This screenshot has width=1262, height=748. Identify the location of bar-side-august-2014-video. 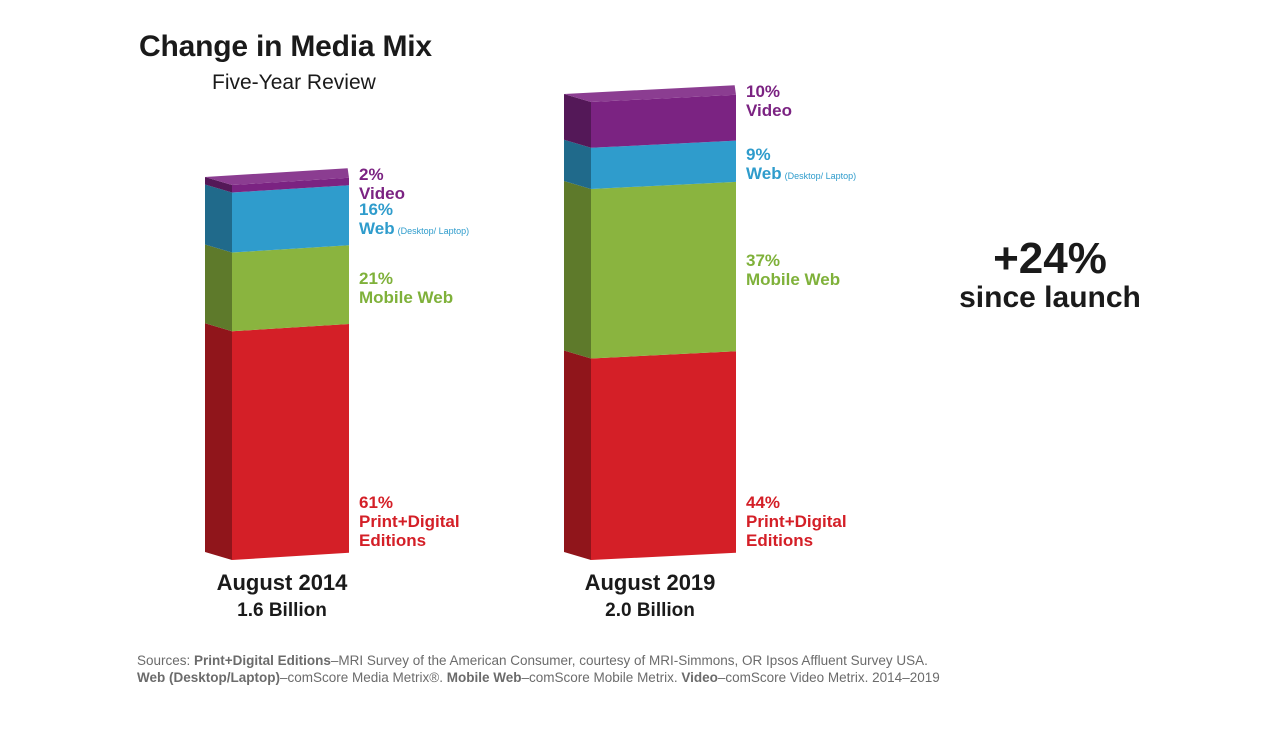
(218, 185).